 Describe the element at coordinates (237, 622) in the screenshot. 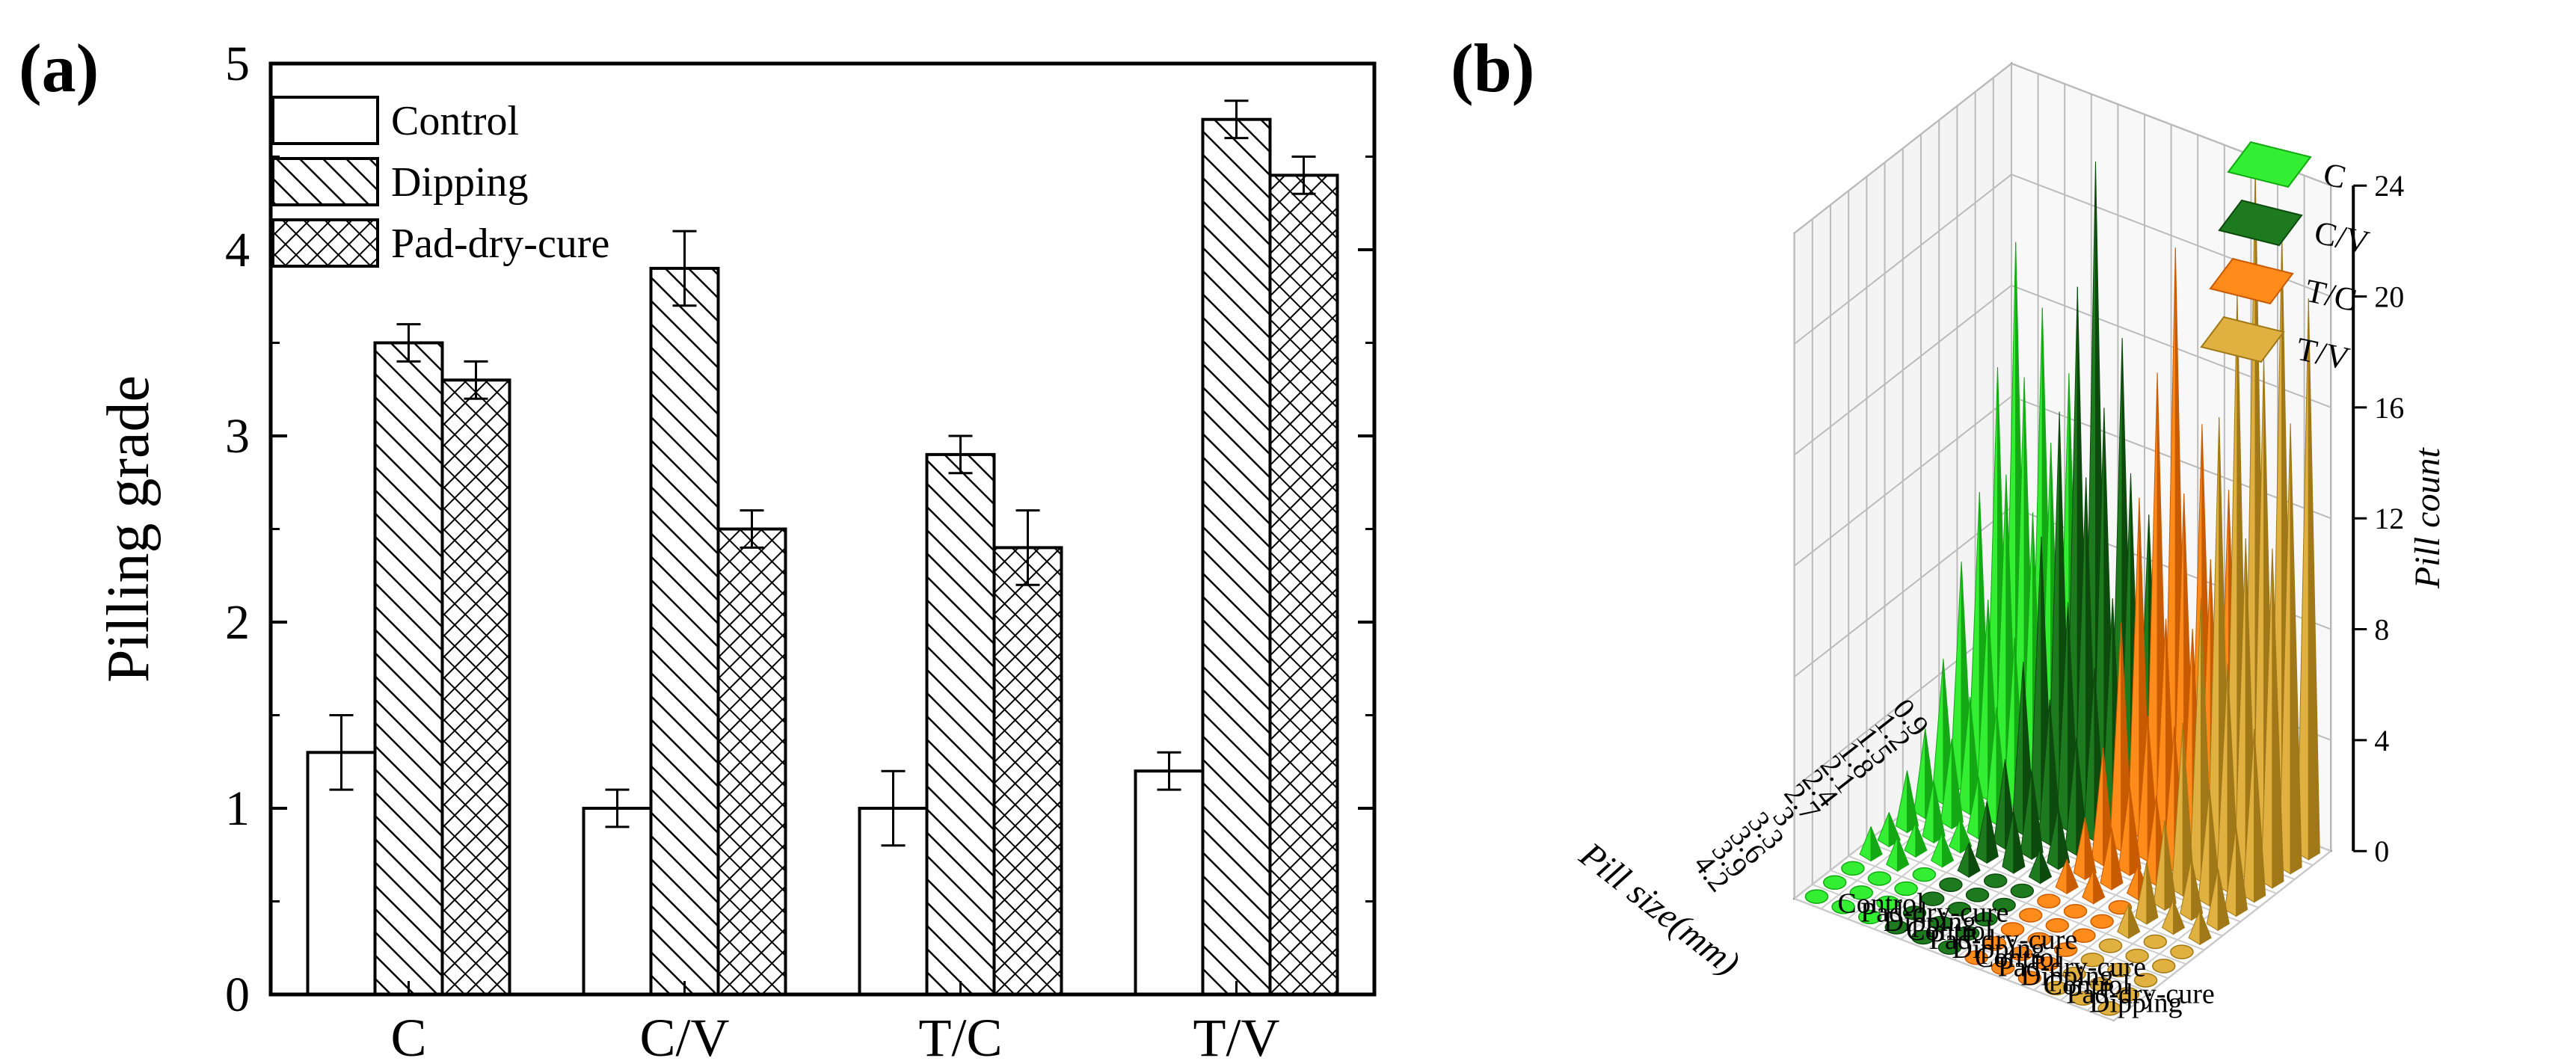

I see `y-tick-label: 2` at that location.